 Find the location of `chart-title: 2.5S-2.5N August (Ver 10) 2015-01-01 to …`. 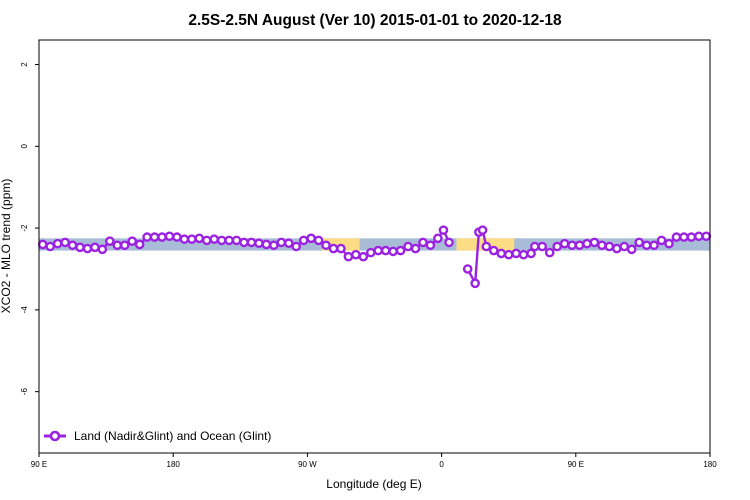

chart-title: 2.5S-2.5N August (Ver 10) 2015-01-01 to … is located at coordinates (375, 20).